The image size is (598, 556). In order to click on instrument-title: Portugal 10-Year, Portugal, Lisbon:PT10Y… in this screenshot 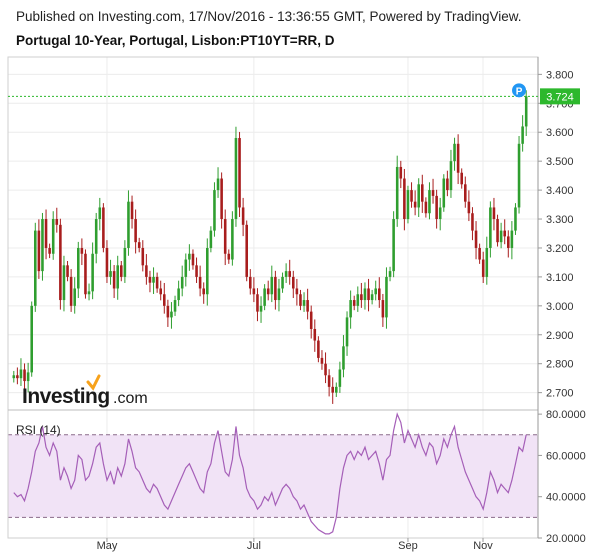, I will do `click(175, 40)`.